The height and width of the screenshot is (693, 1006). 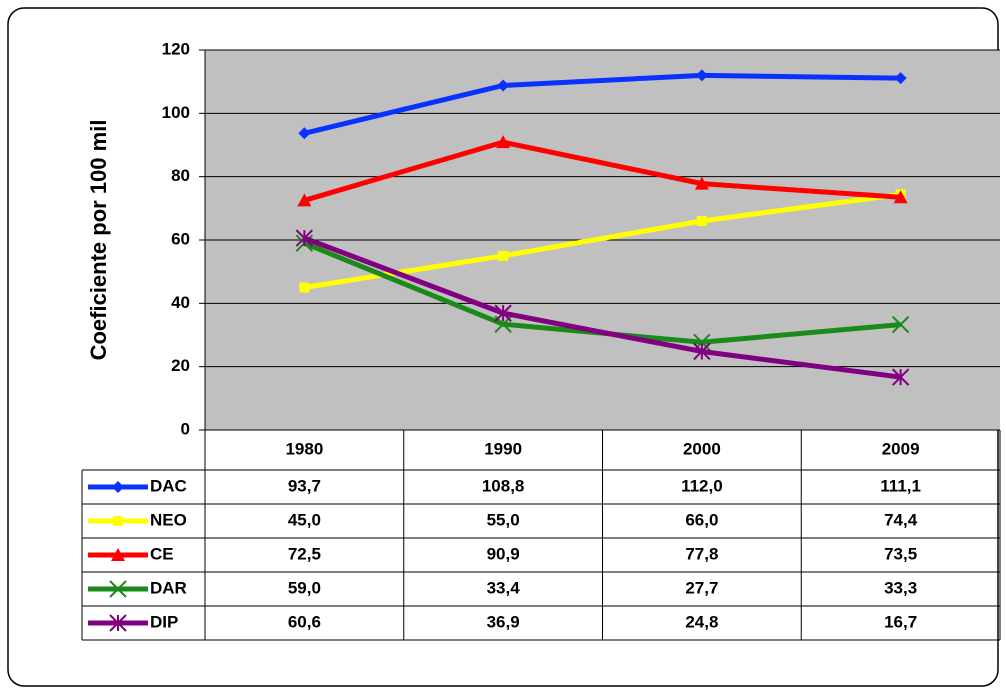 What do you see at coordinates (900, 485) in the screenshot?
I see `table-value: 111,1` at bounding box center [900, 485].